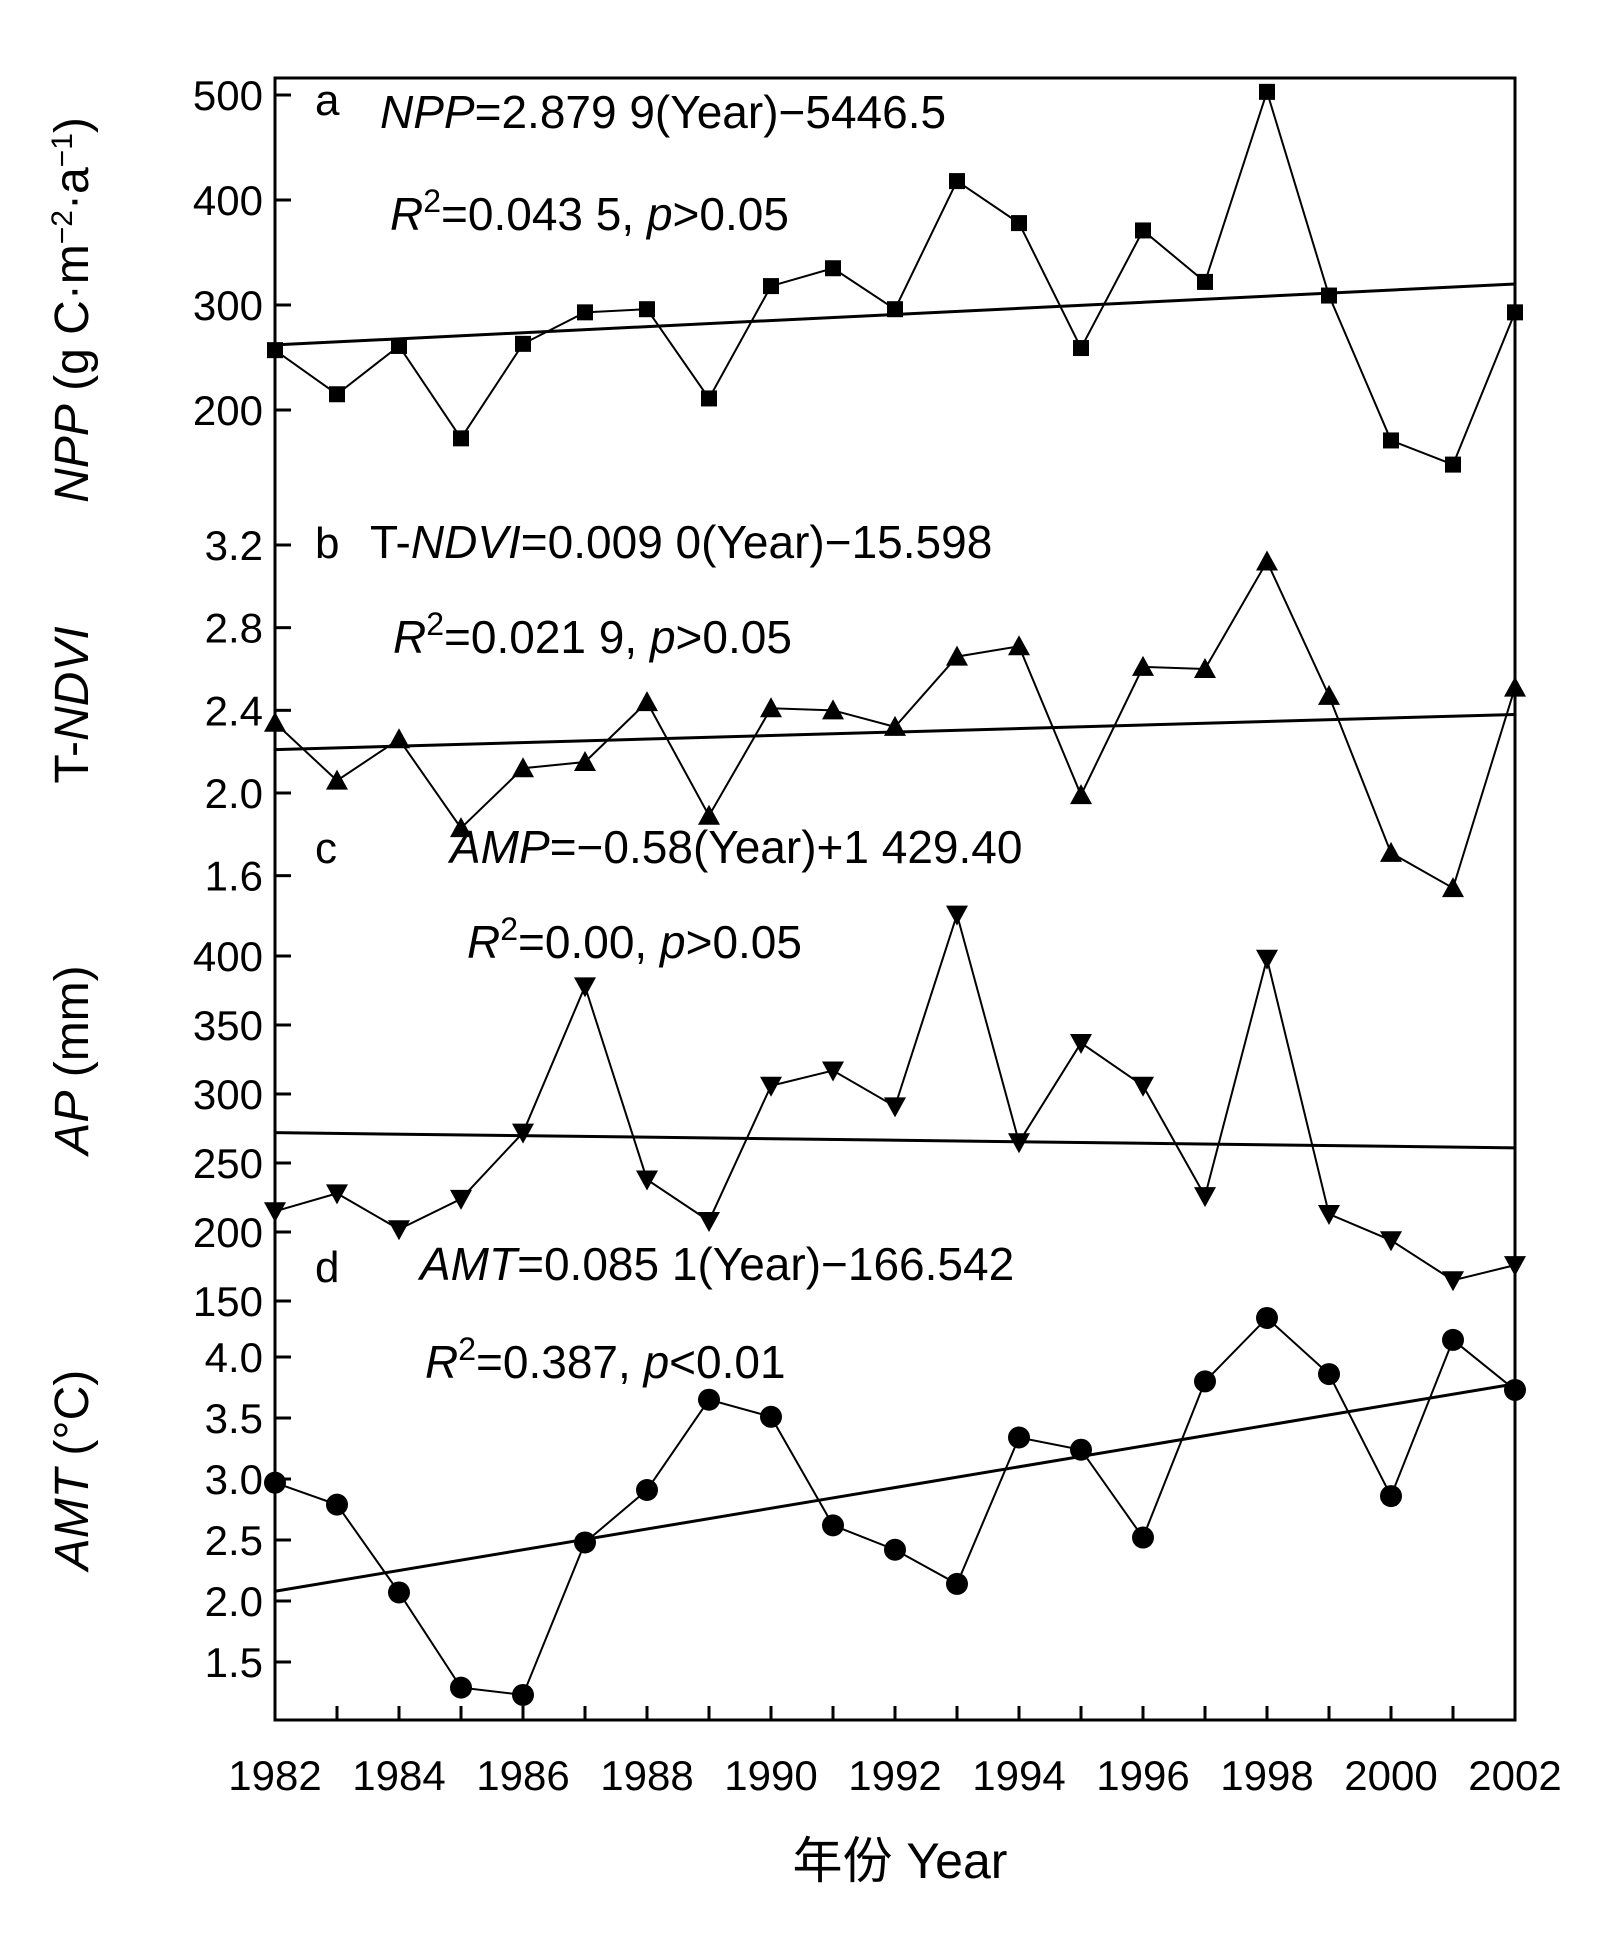 The image size is (1609, 1945). I want to click on data-point-b-2002, so click(1515, 686).